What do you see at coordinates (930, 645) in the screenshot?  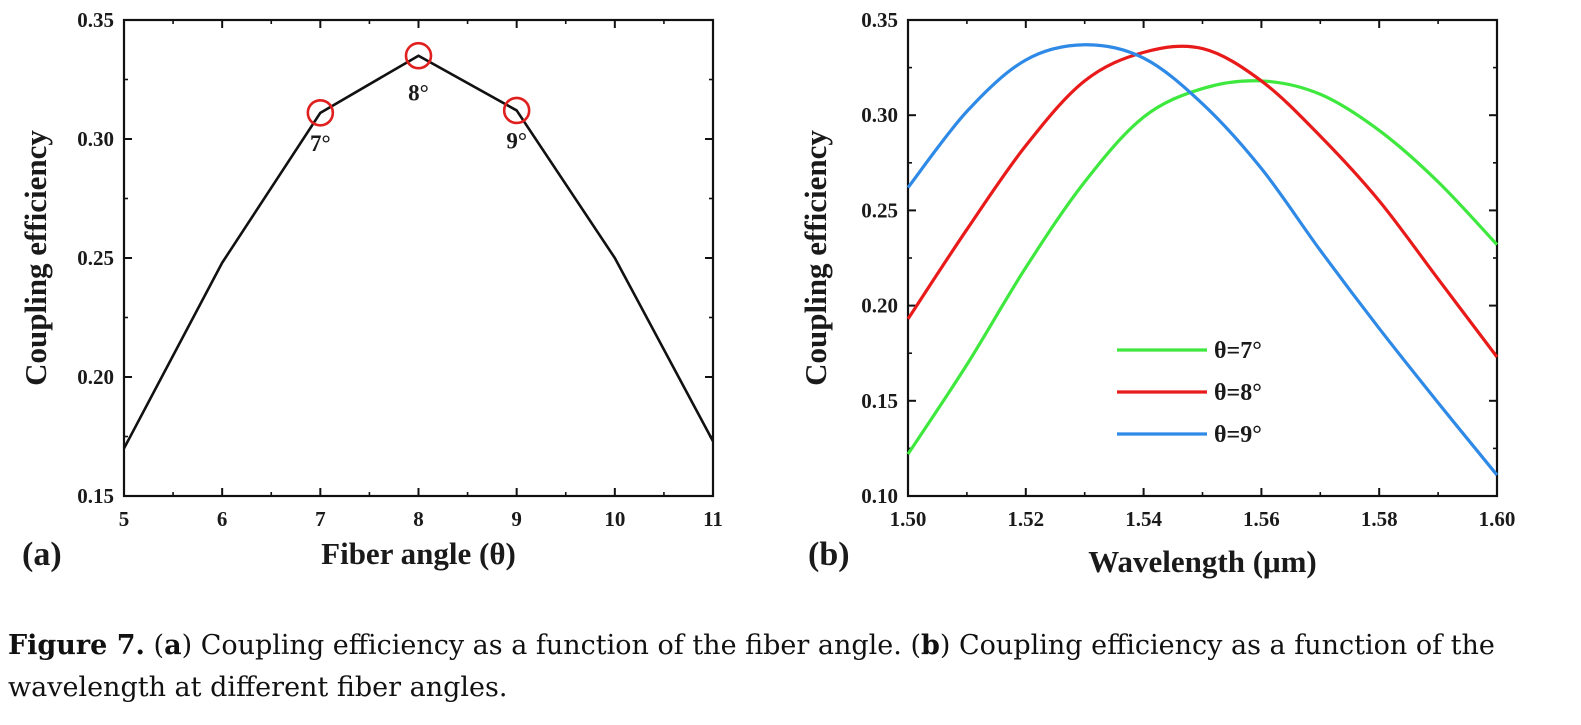 I see `caption-part-b-letter: b` at bounding box center [930, 645].